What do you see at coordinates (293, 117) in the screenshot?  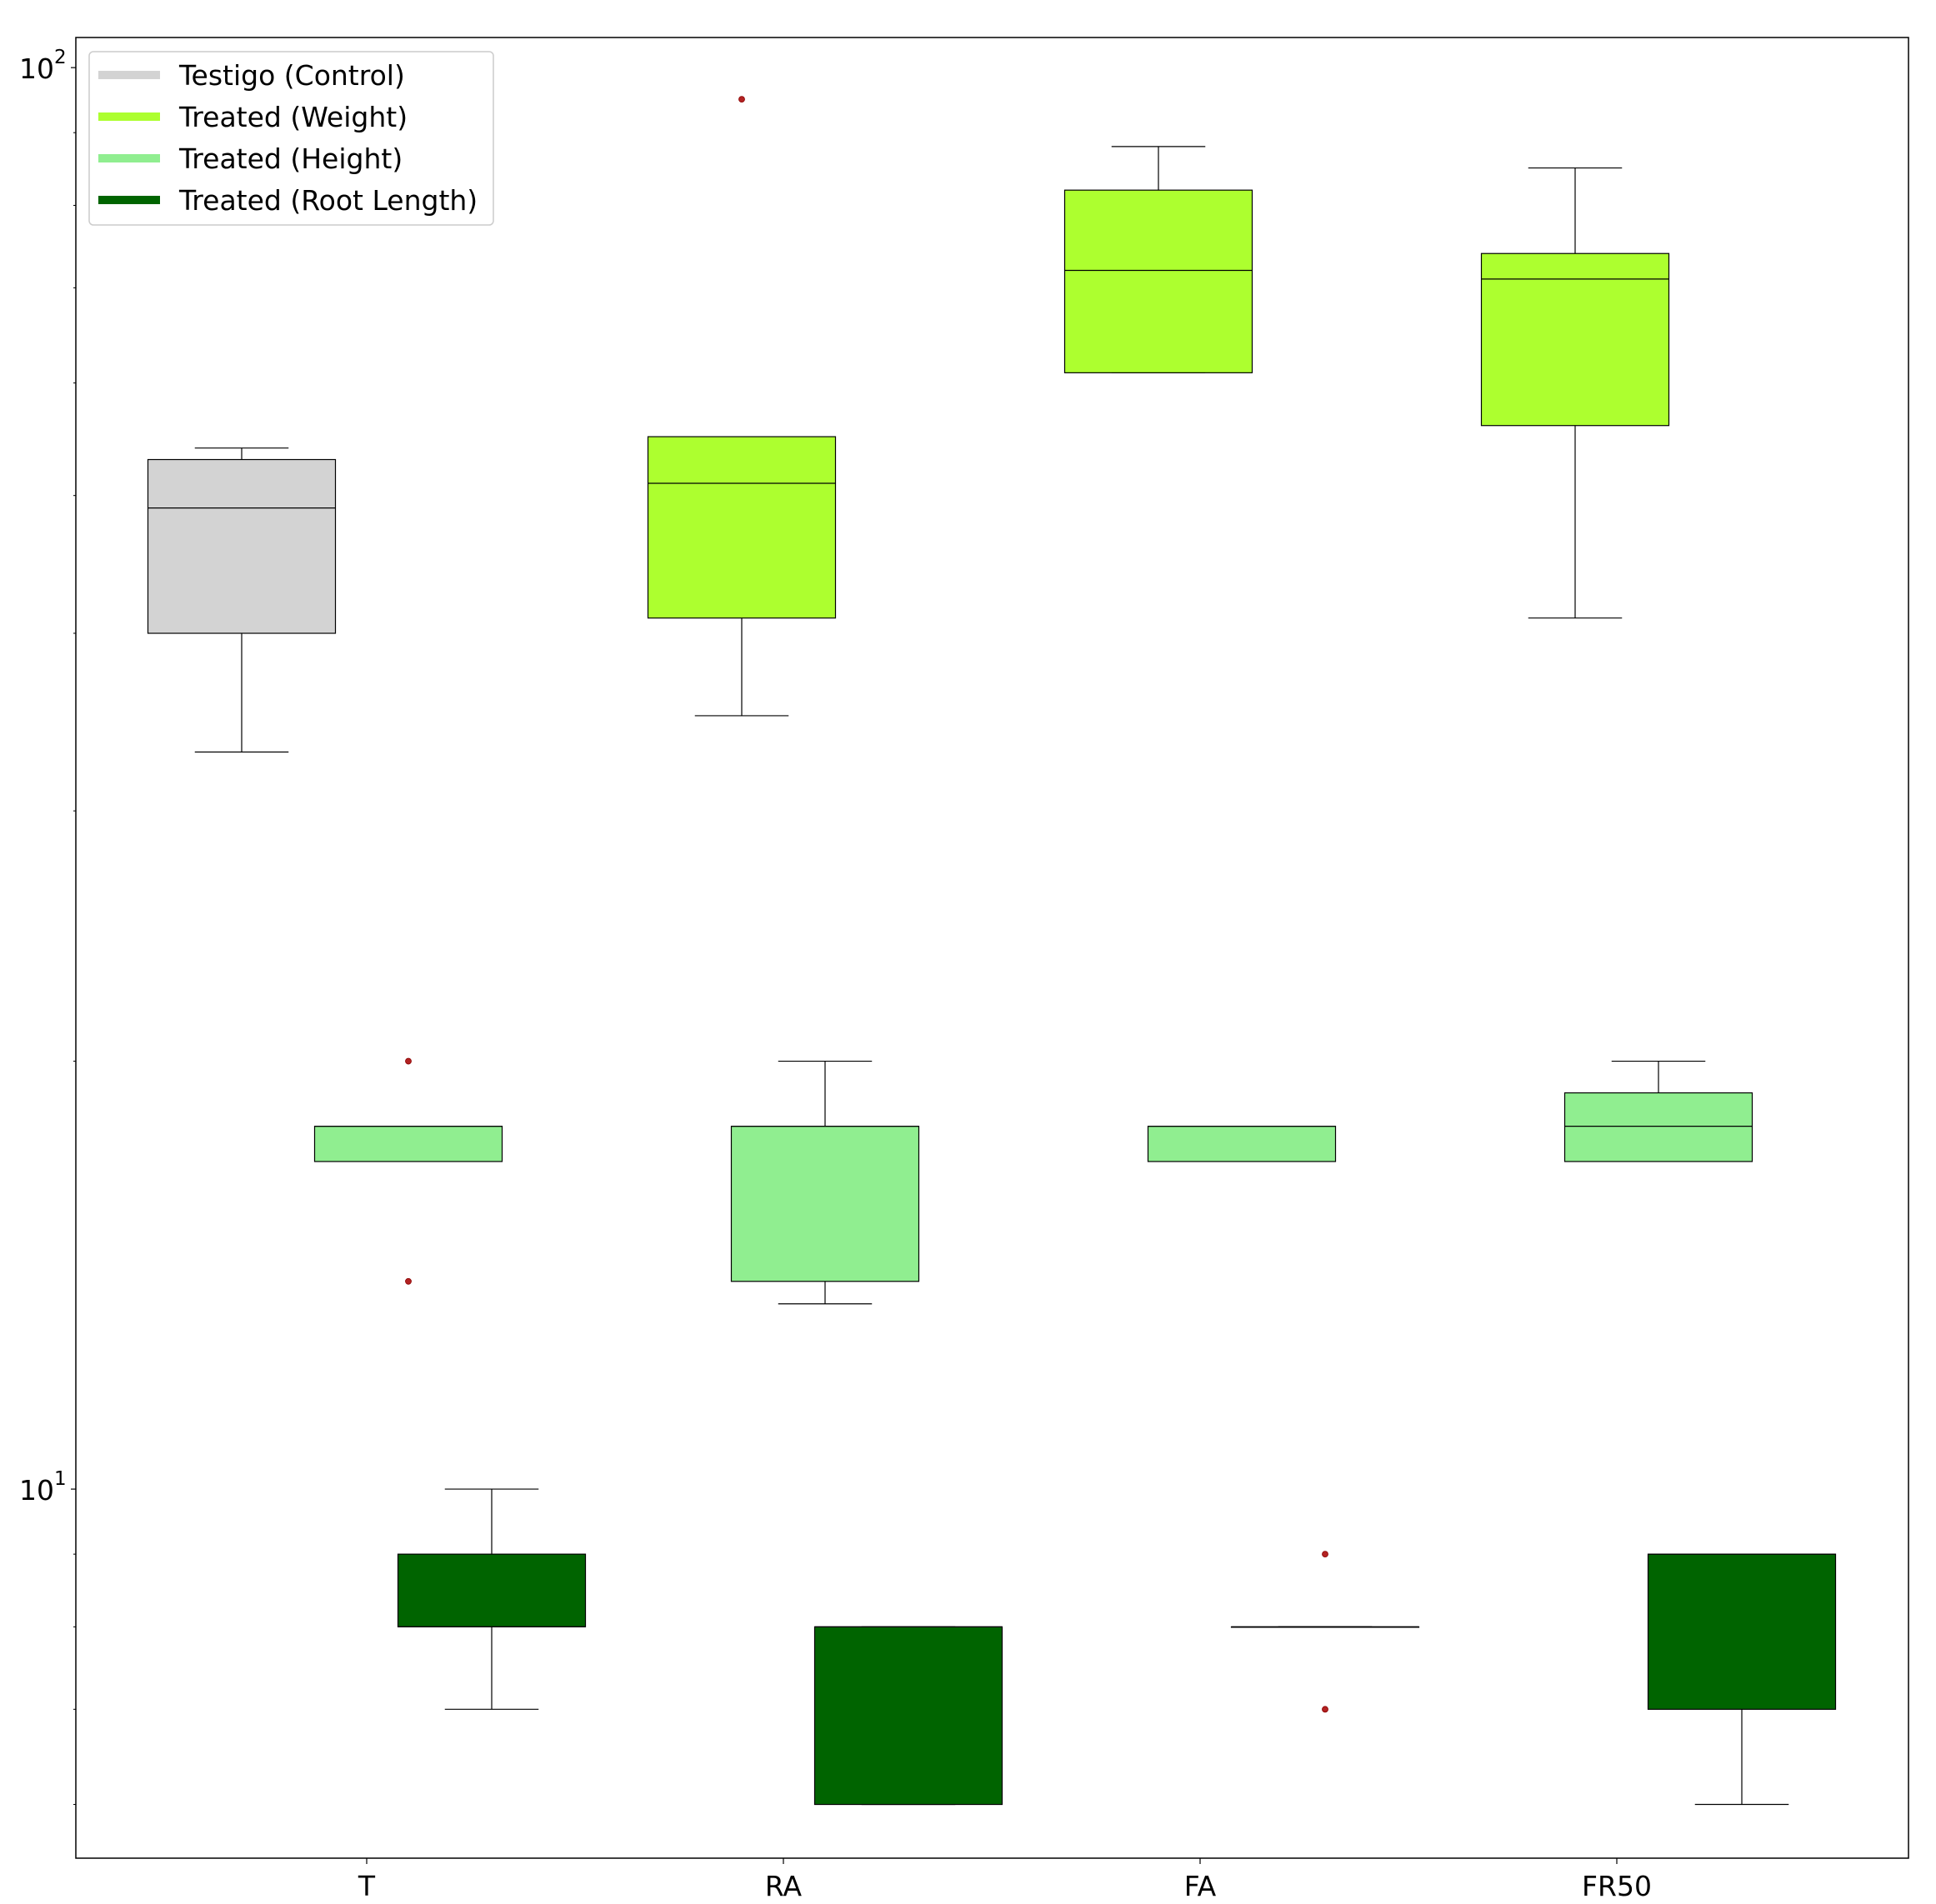 I see `legend-label: Treated (Weight)` at bounding box center [293, 117].